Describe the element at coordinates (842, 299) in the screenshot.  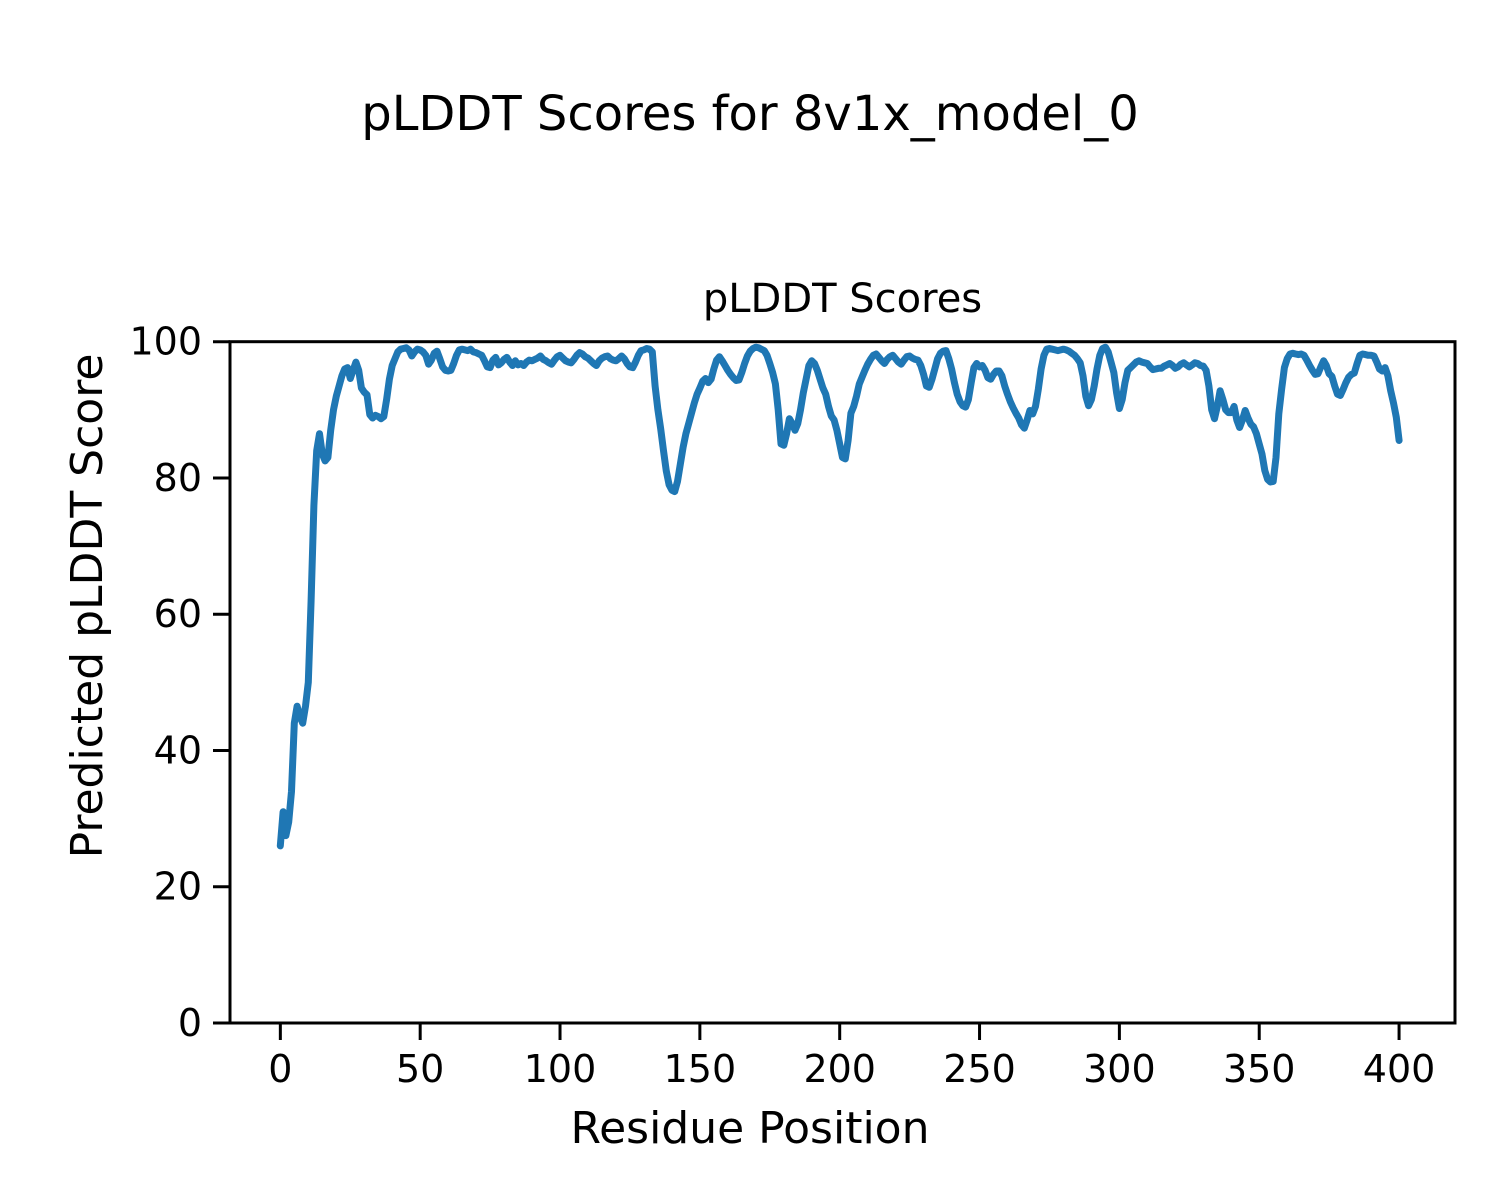
I see `axes-title: pLDDT Scores` at that location.